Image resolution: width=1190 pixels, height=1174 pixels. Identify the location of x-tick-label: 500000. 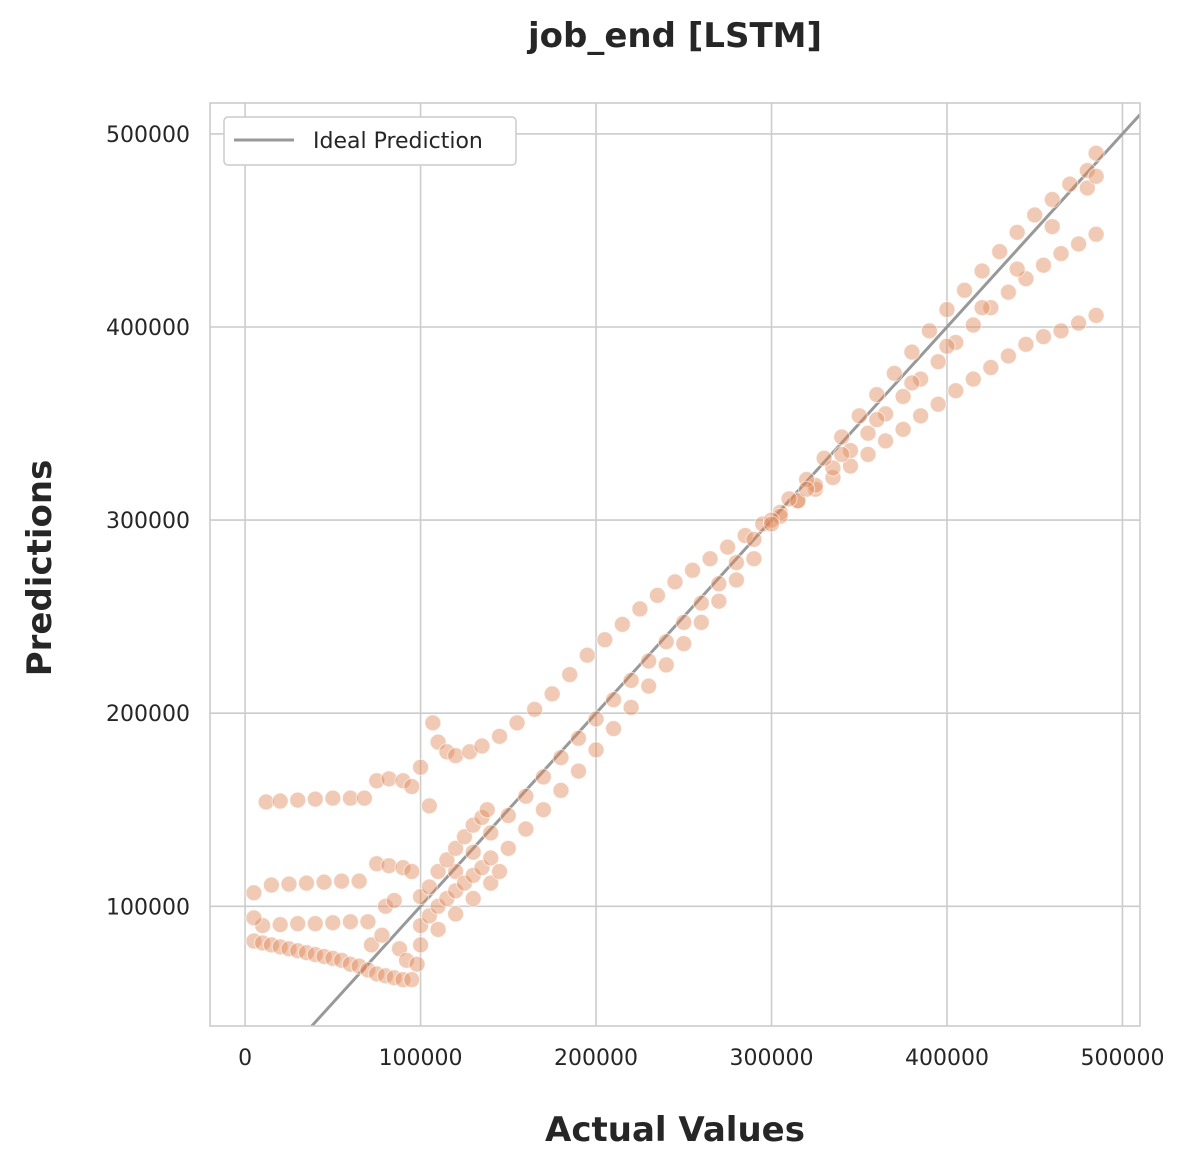
(1122, 1058).